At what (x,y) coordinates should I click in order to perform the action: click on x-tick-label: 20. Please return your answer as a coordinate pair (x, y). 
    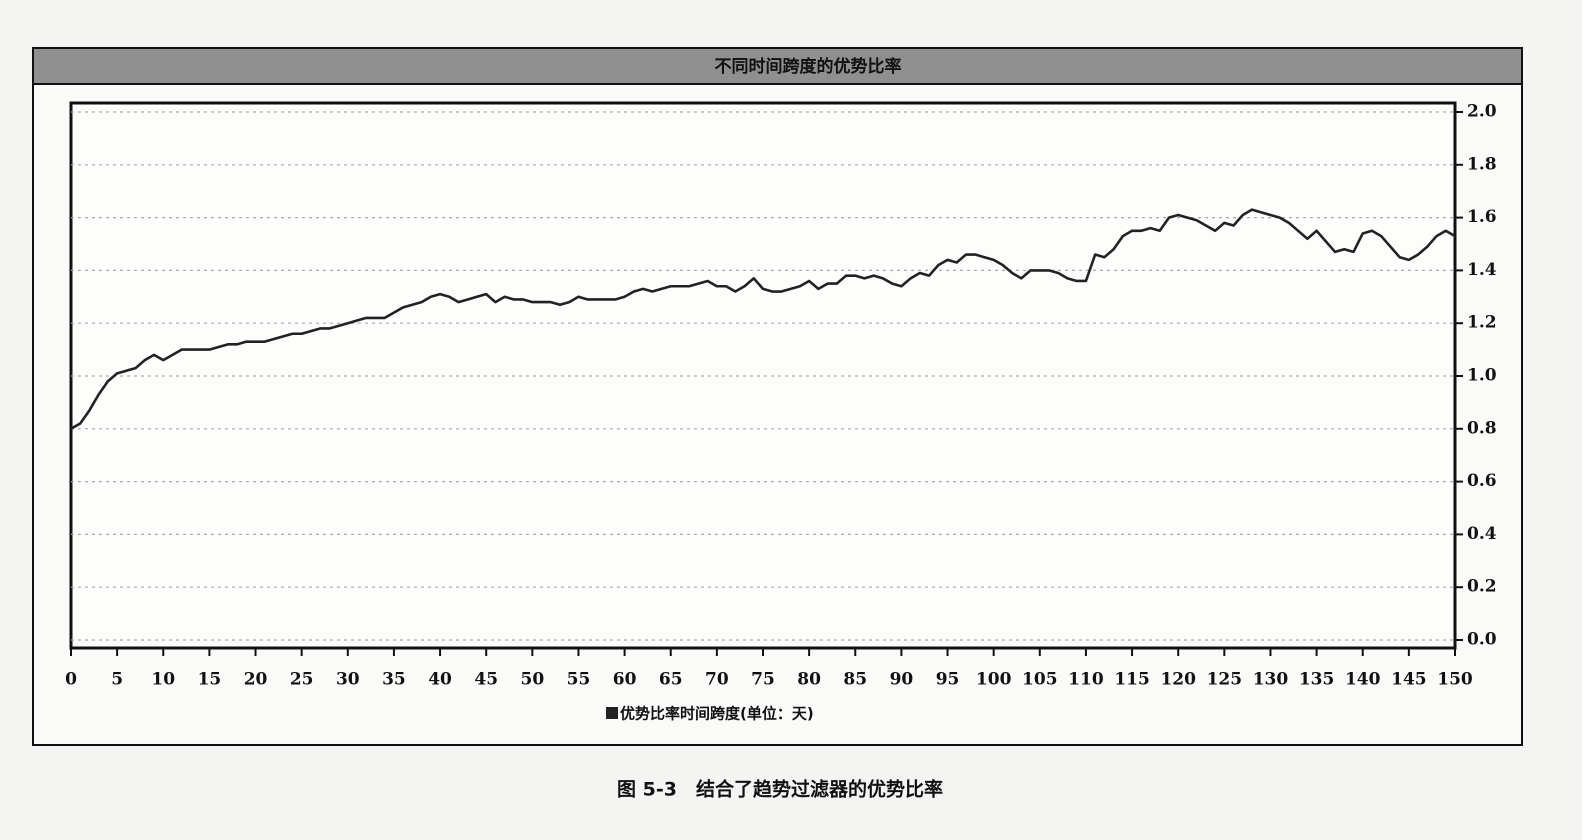
    Looking at the image, I should click on (256, 680).